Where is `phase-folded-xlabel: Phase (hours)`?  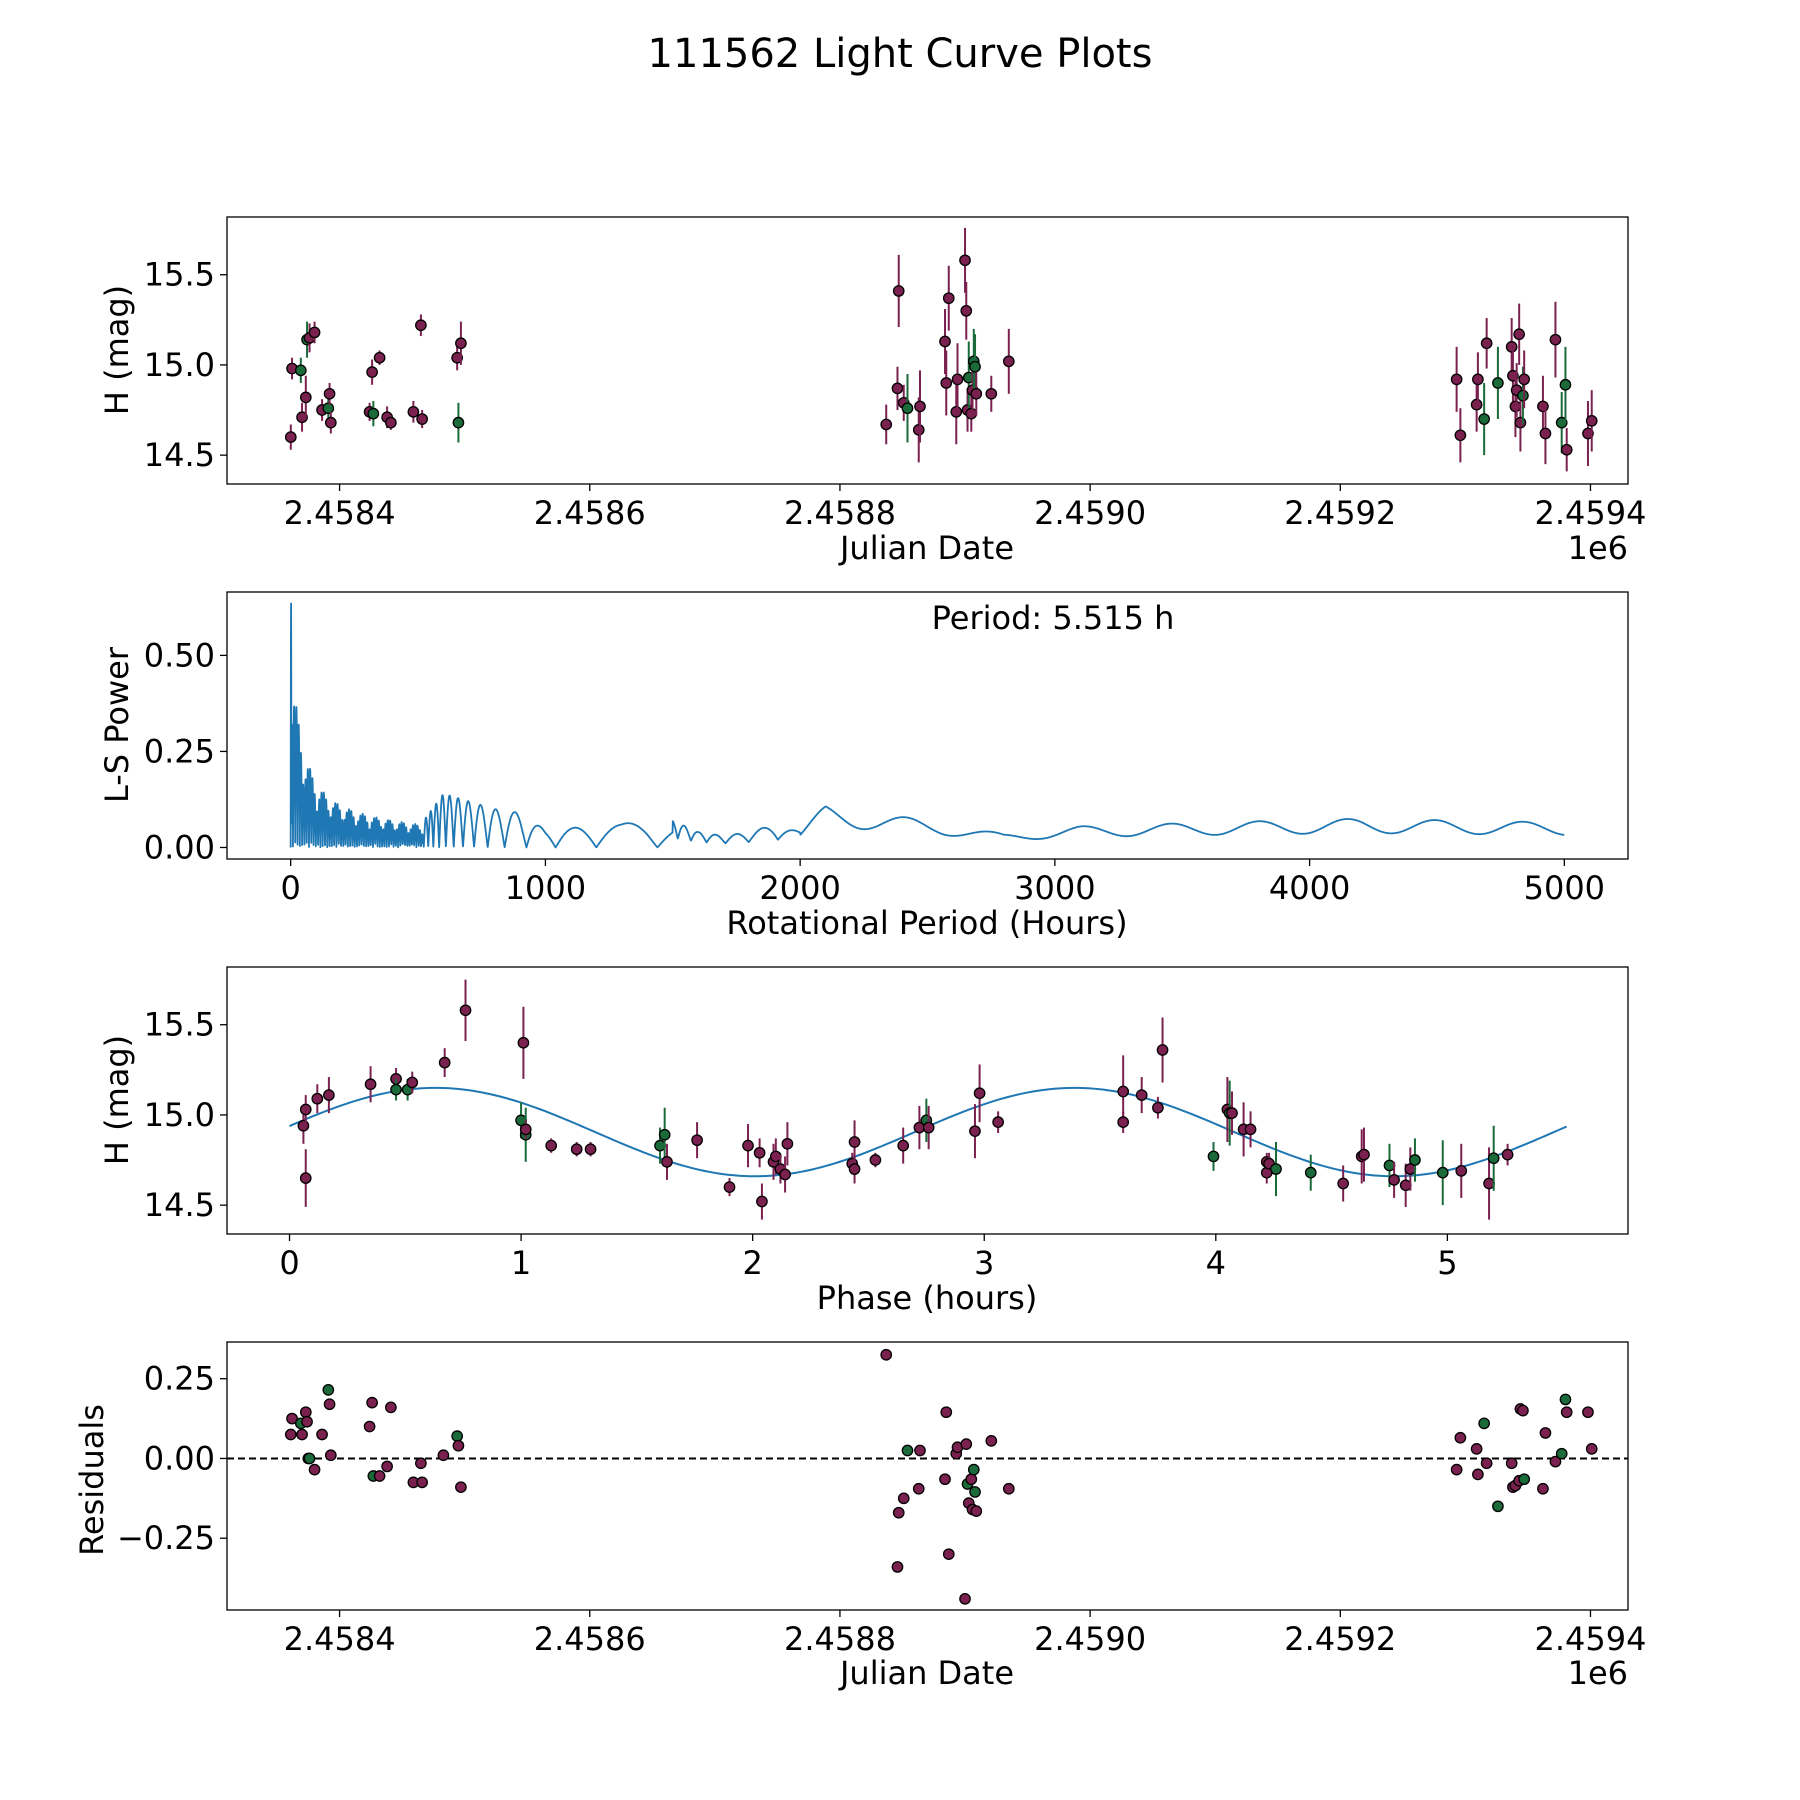 phase-folded-xlabel: Phase (hours) is located at coordinates (927, 1298).